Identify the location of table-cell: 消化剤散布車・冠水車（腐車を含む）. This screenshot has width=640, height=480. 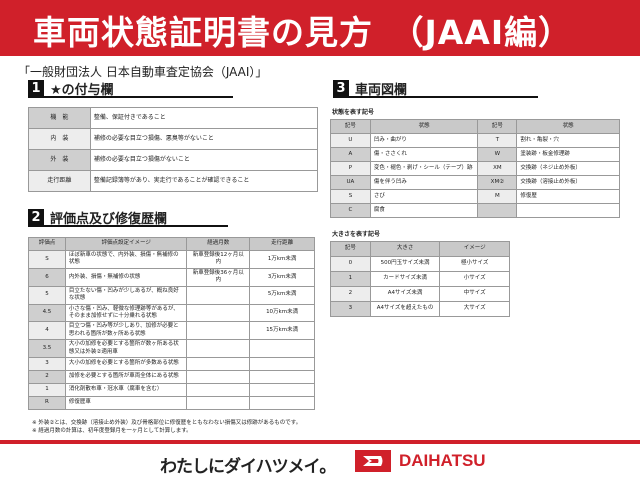
(126, 390).